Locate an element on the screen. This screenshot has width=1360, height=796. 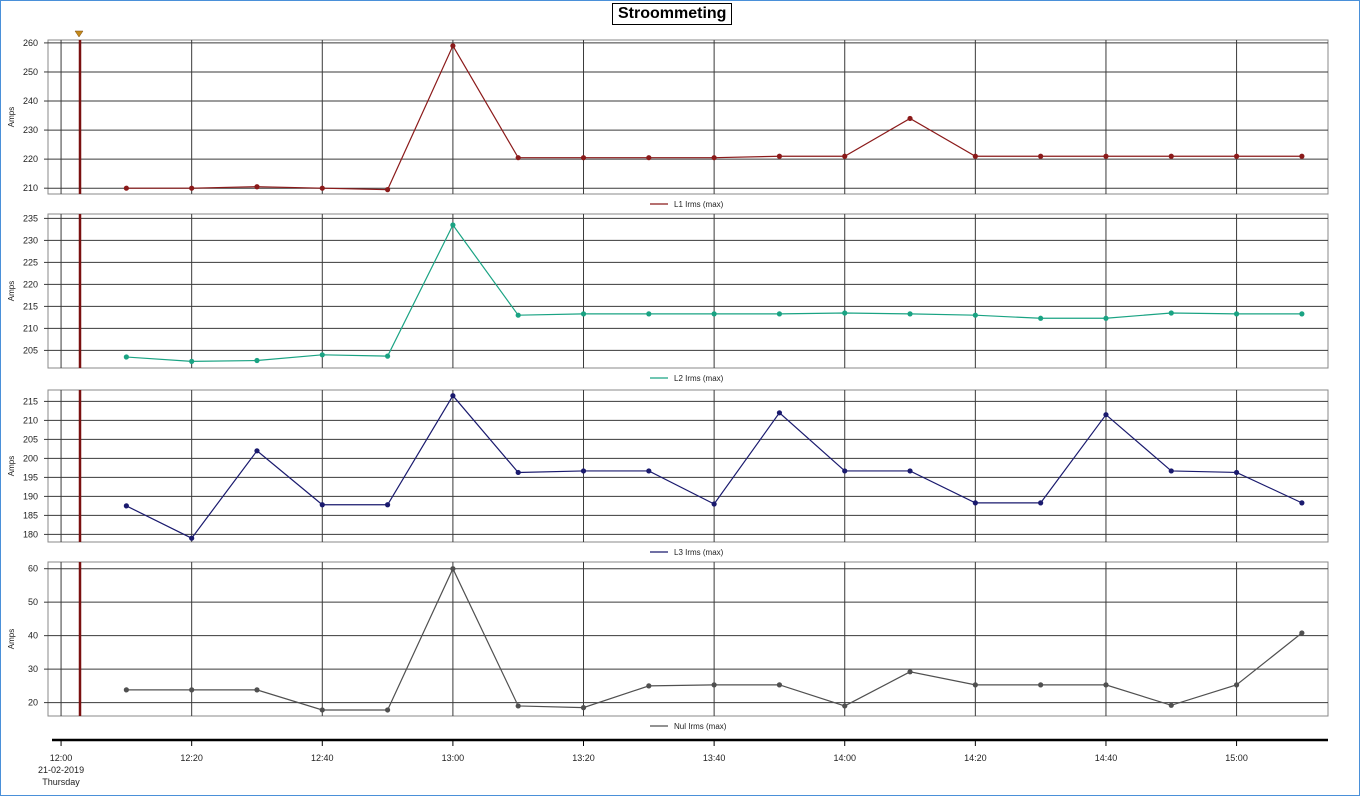
y-tick-label: 30 is located at coordinates (33, 669).